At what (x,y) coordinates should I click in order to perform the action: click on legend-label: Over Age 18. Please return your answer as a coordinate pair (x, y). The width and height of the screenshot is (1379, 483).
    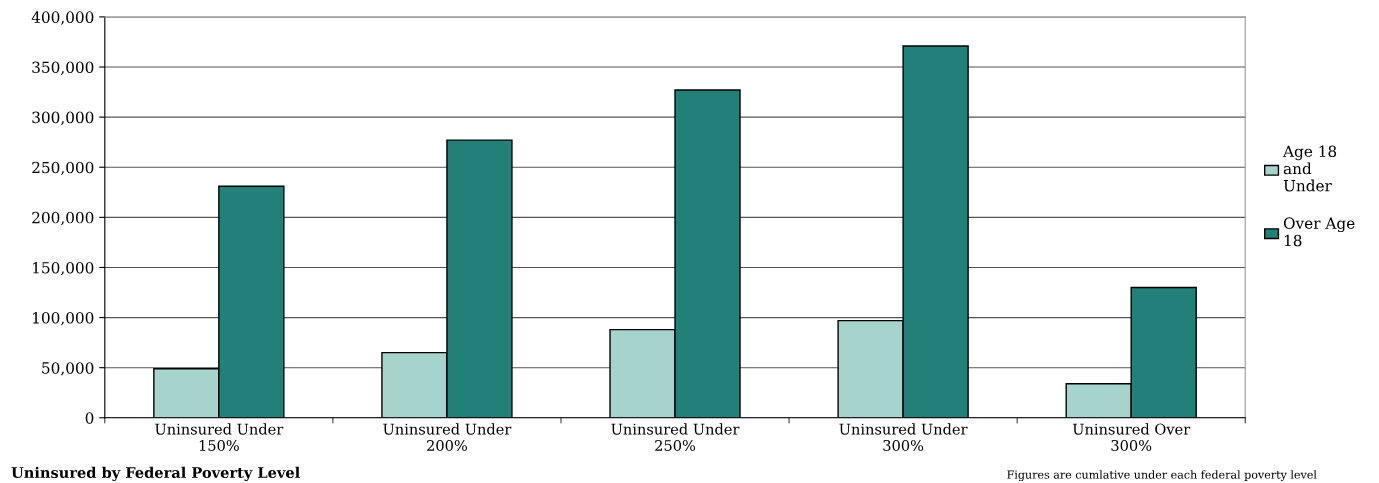
    Looking at the image, I should click on (1319, 232).